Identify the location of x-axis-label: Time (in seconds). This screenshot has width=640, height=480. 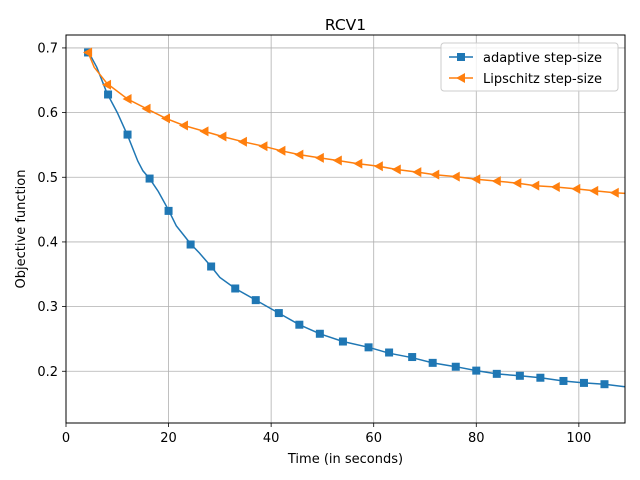
(345, 459).